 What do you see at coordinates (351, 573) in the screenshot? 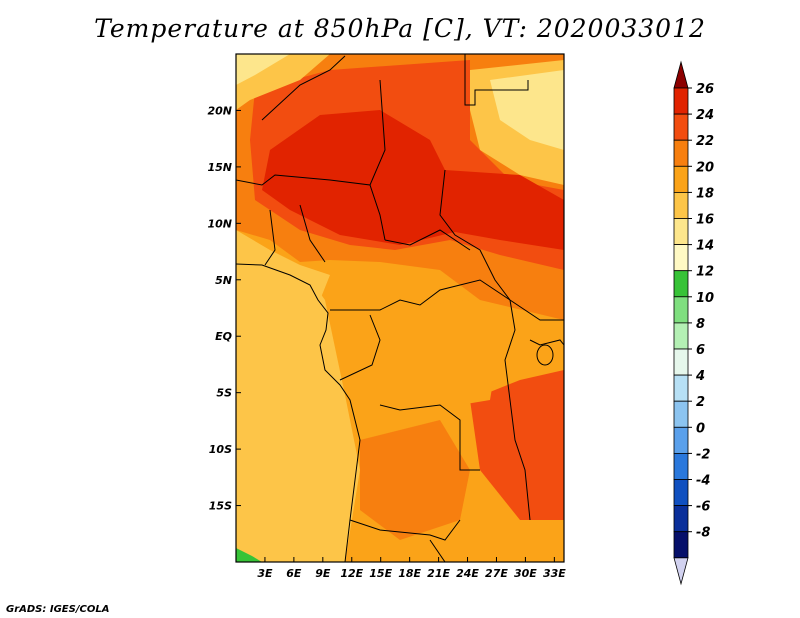
I see `x-tick-label: 12E` at bounding box center [351, 573].